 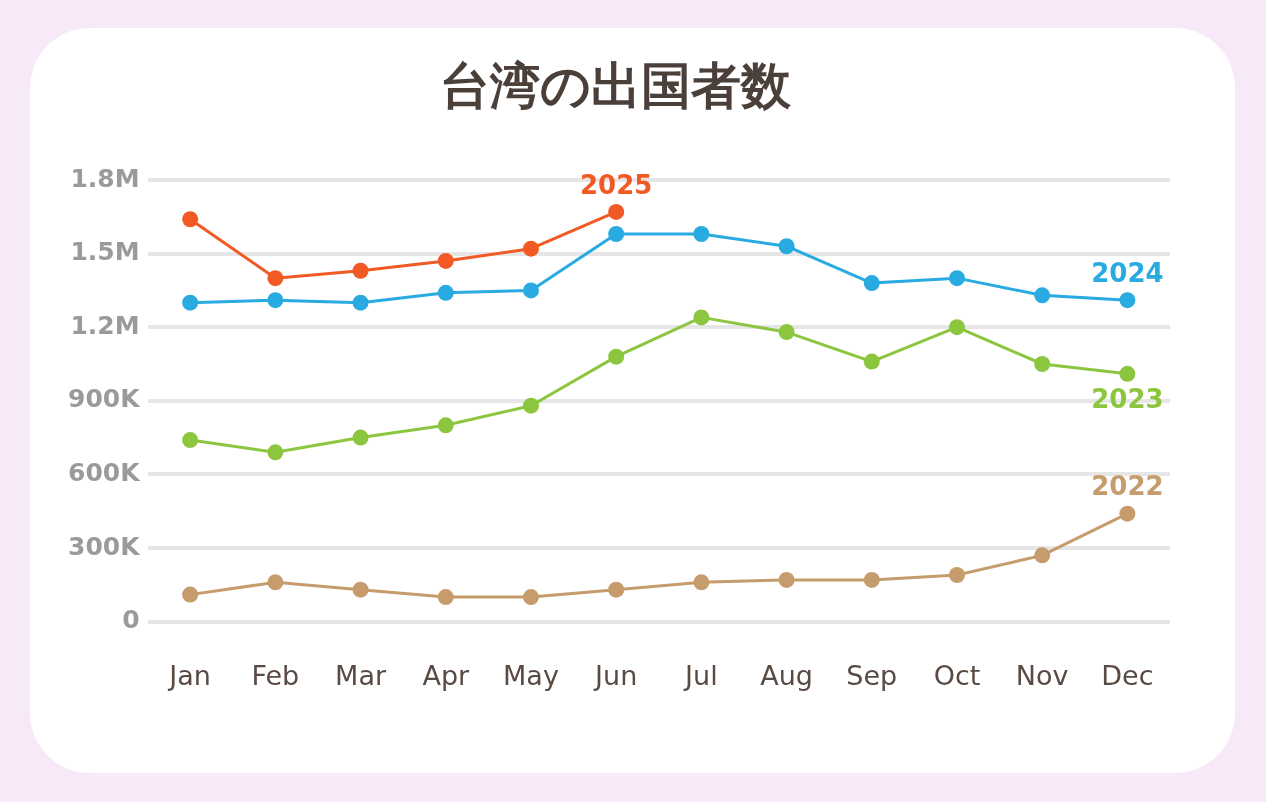 What do you see at coordinates (189, 675) in the screenshot?
I see `x-tick-label: Jan` at bounding box center [189, 675].